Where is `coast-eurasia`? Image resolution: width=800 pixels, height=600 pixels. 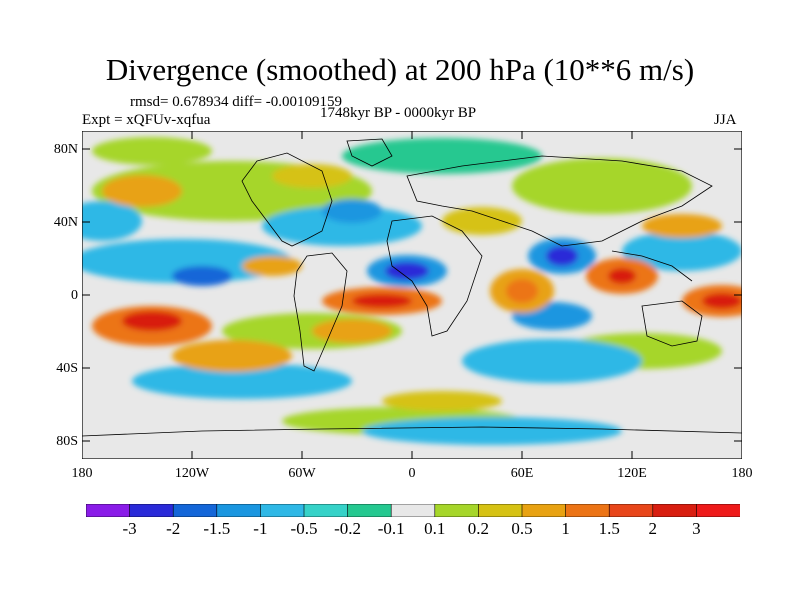
coast-eurasia is located at coordinates (559, 201).